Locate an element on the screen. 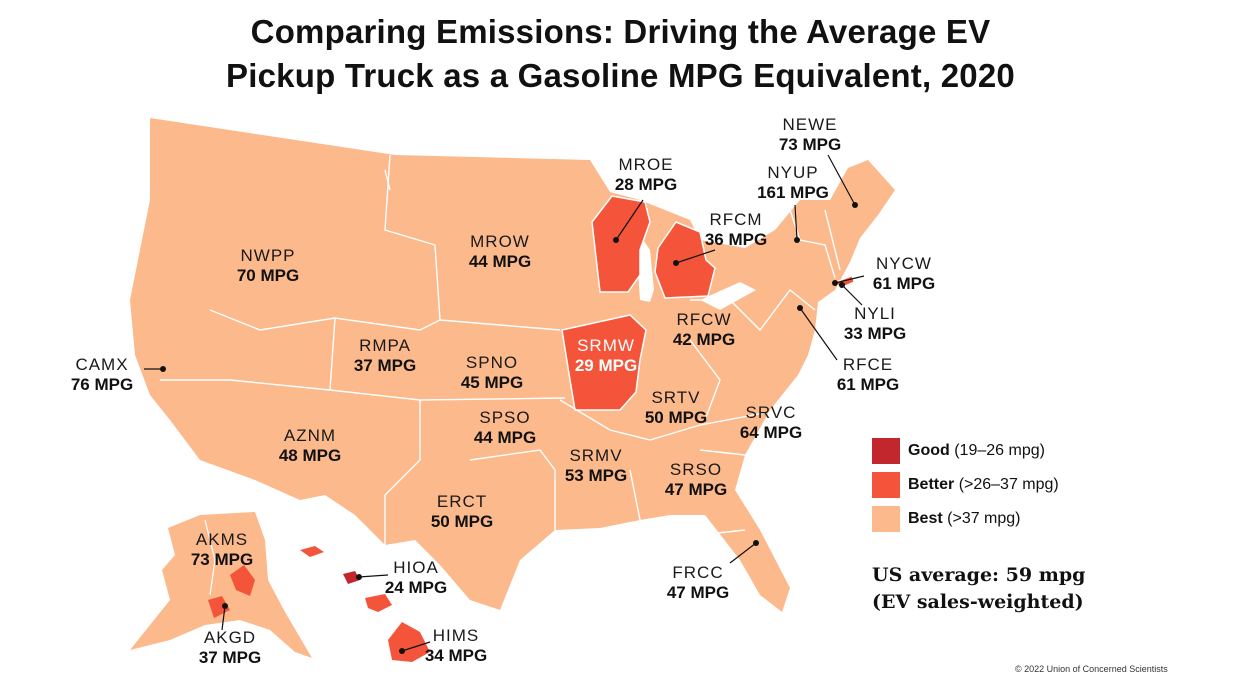 This screenshot has width=1241, height=698. legend-label-good: Good is located at coordinates (929, 450).